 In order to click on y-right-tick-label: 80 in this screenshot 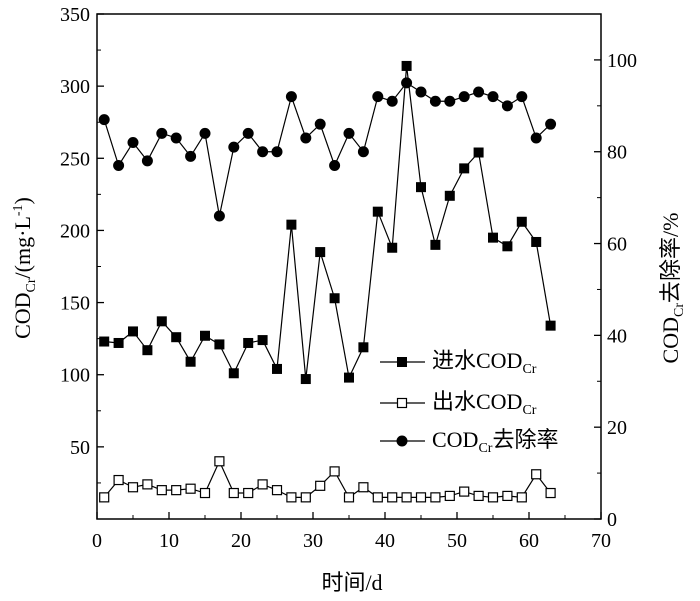, I will do `click(617, 153)`.